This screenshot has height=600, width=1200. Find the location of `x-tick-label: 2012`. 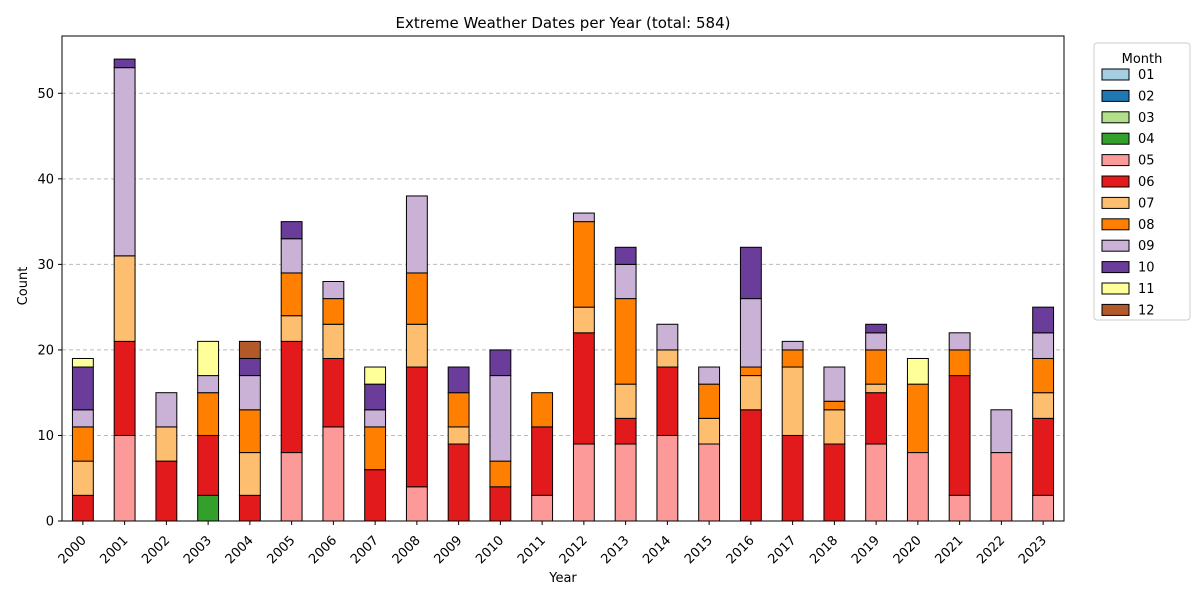

x-tick-label: 2012 is located at coordinates (574, 550).